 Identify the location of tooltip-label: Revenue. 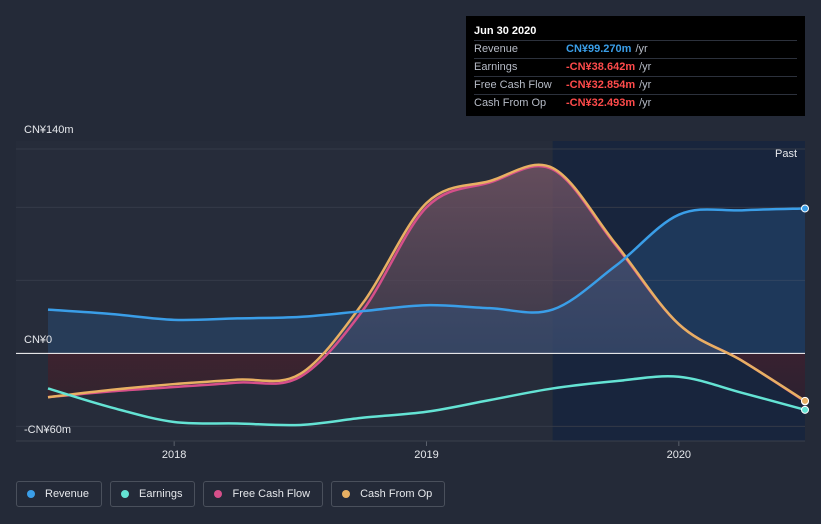
(496, 49).